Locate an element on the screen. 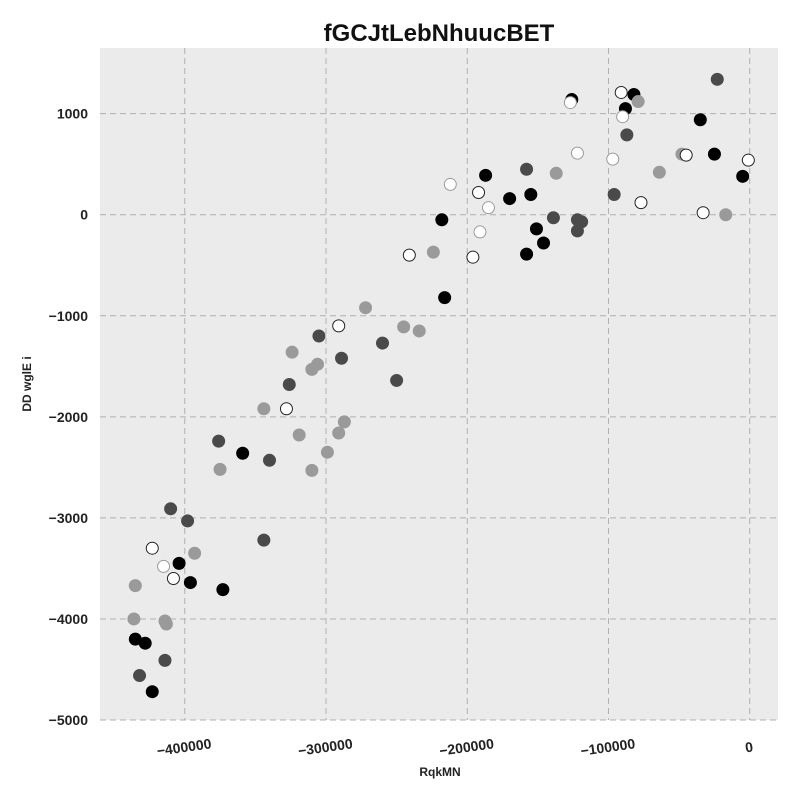  y-axis-ticks: 1000 0 −1000 −2000 −3000 −4000 −5000 is located at coordinates (69, 417).